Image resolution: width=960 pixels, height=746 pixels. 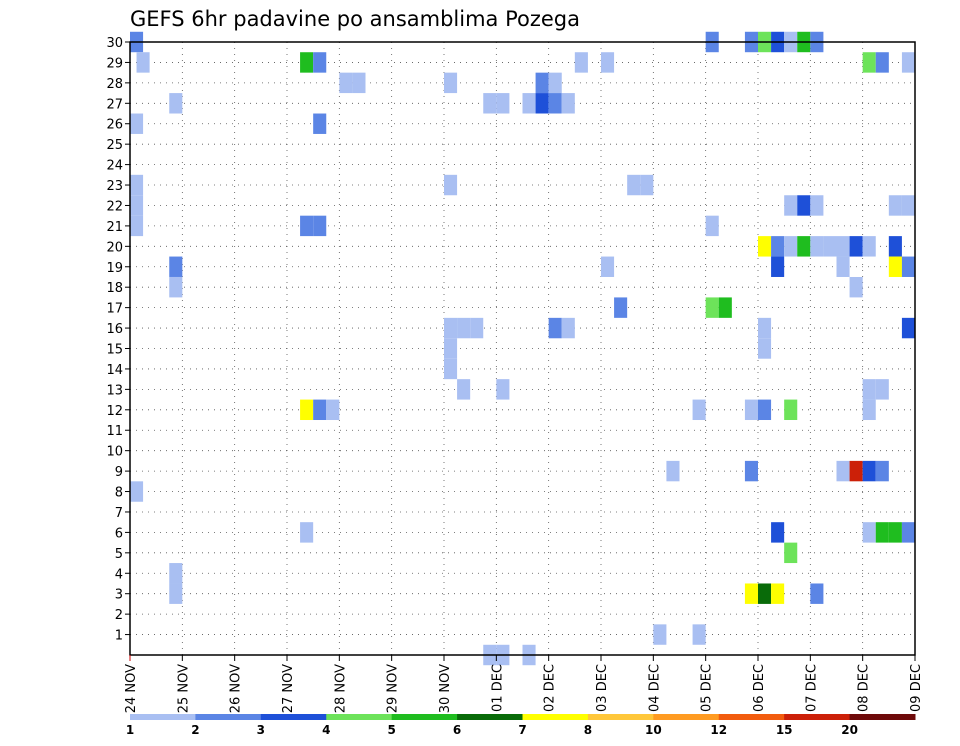 I want to click on y-tick-label: 11, so click(x=114, y=431).